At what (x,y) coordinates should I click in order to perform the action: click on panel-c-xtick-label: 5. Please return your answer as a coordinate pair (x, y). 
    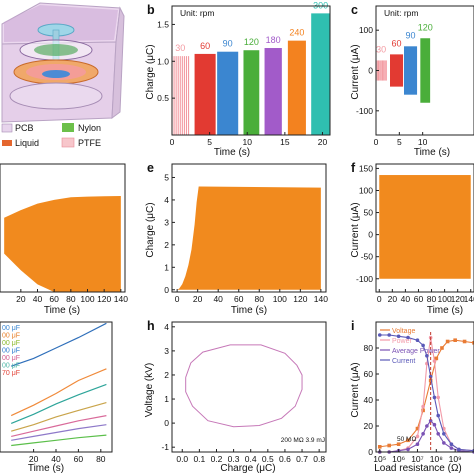
    Looking at the image, I should click on (399, 142).